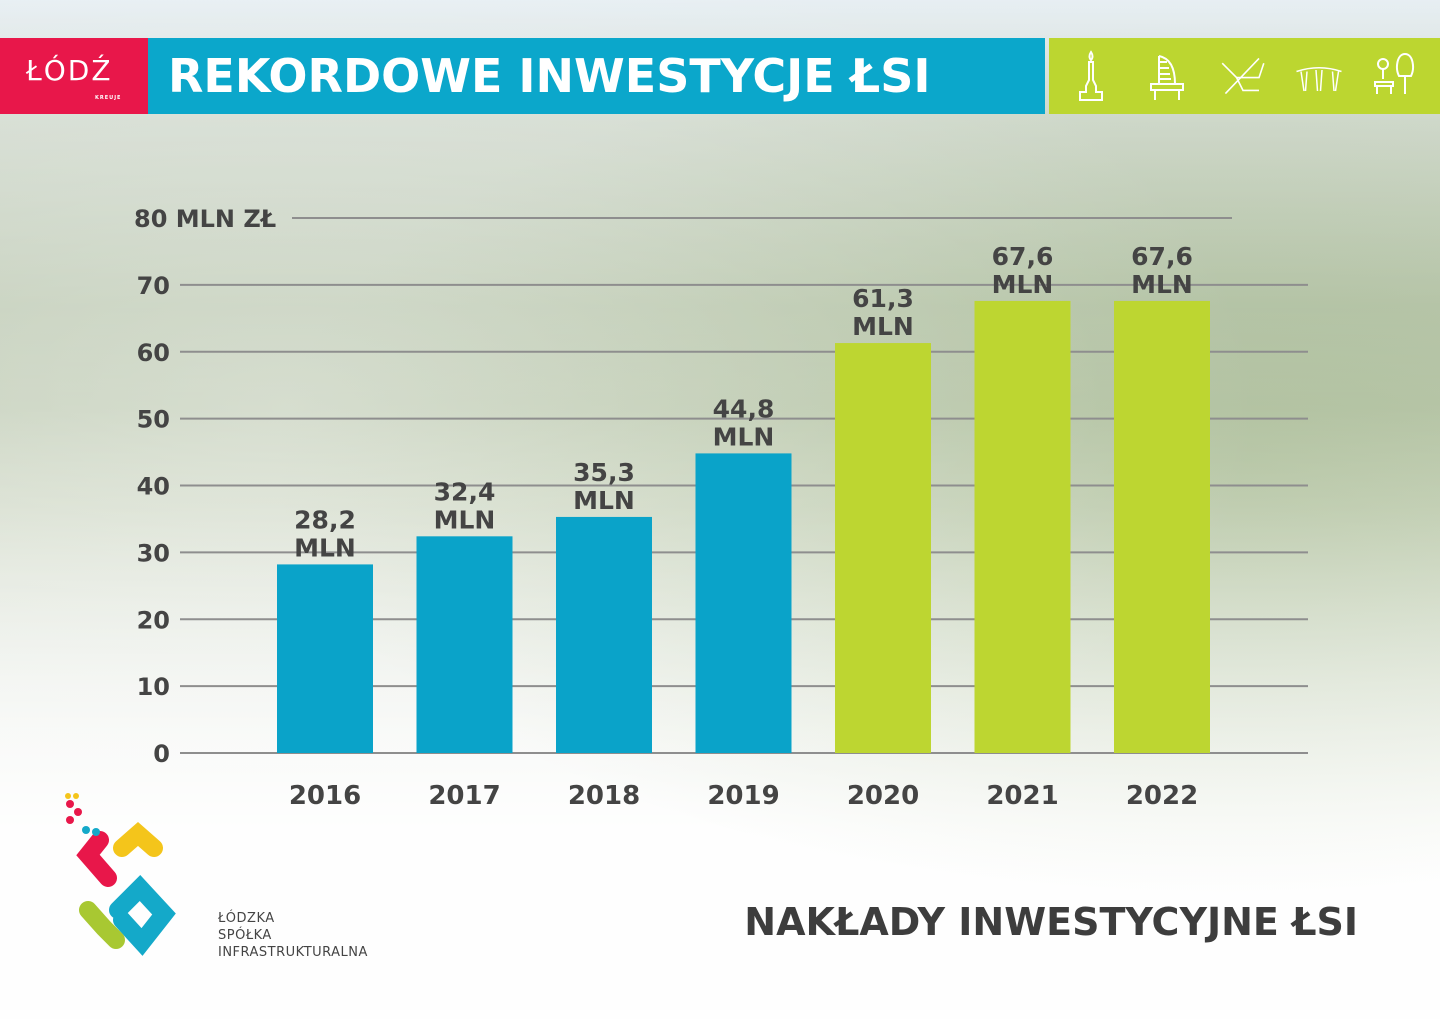 The image size is (1440, 1019). What do you see at coordinates (604, 472) in the screenshot?
I see `data-label-value: 35,3` at bounding box center [604, 472].